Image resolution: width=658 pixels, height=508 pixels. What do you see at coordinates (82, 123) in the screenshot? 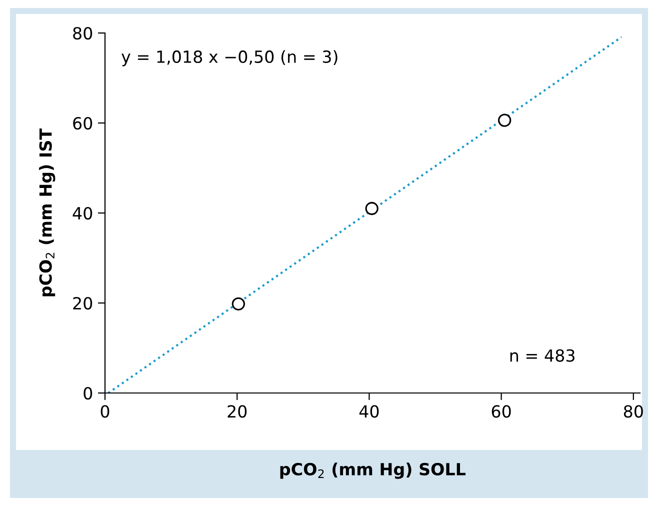
I see `y-tick-label: 60` at bounding box center [82, 123].